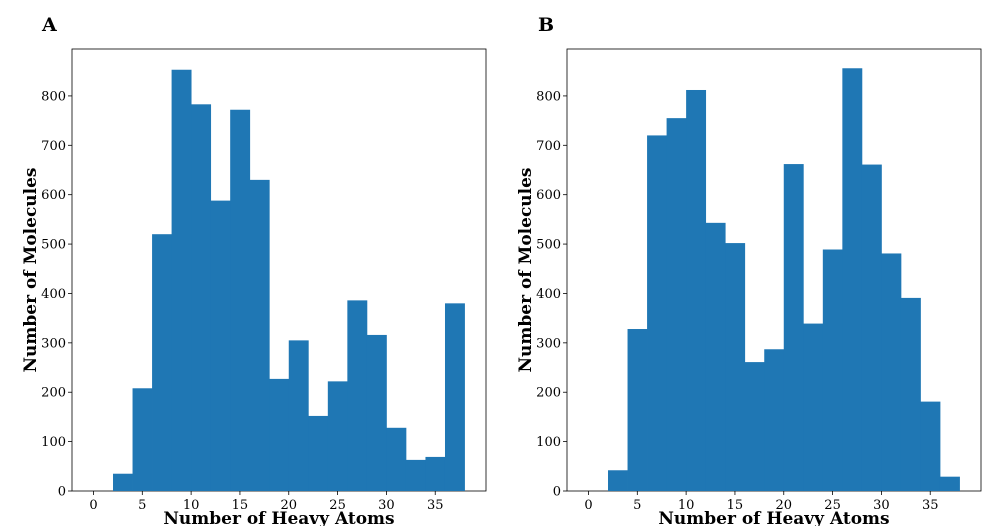 The height and width of the screenshot is (526, 992). I want to click on x-axis-label-a: Number of Heavy Atoms, so click(278, 517).